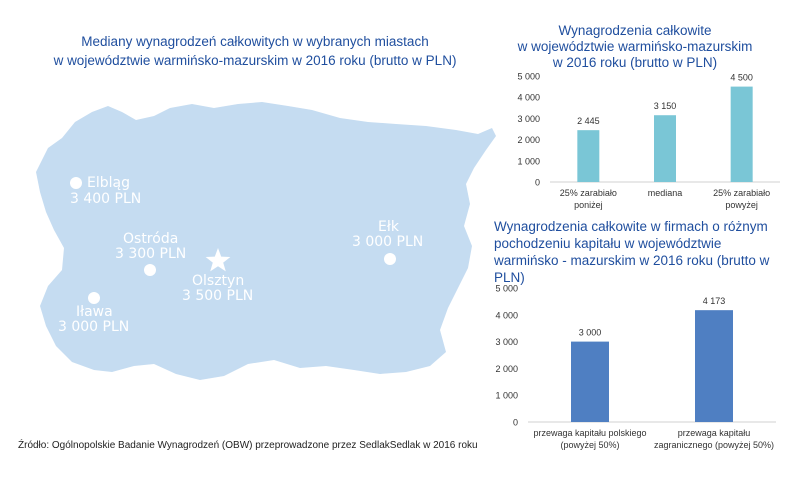 This screenshot has height=500, width=789. I want to click on bar-value-label: 4 500, so click(741, 78).